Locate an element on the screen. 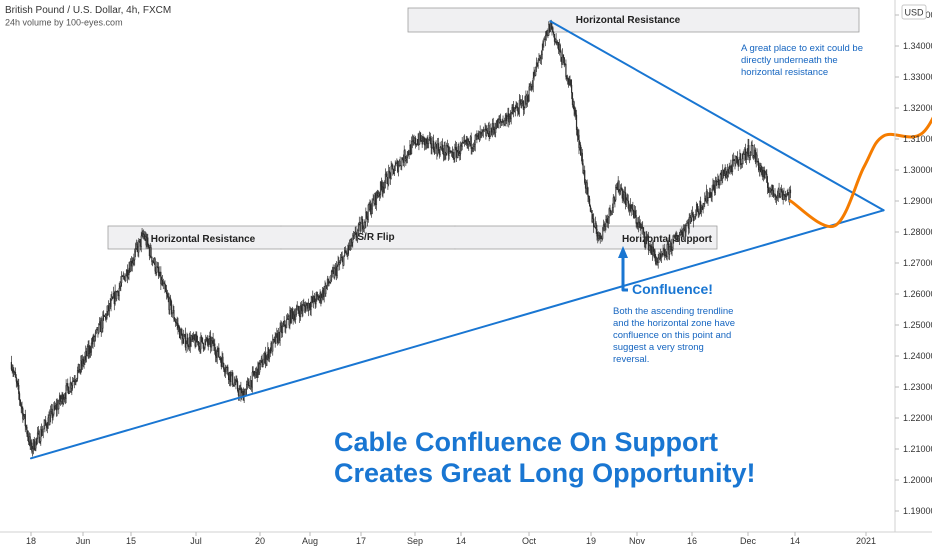 Image resolution: width=932 pixels, height=550 pixels. time-tick-label: 16 is located at coordinates (692, 541).